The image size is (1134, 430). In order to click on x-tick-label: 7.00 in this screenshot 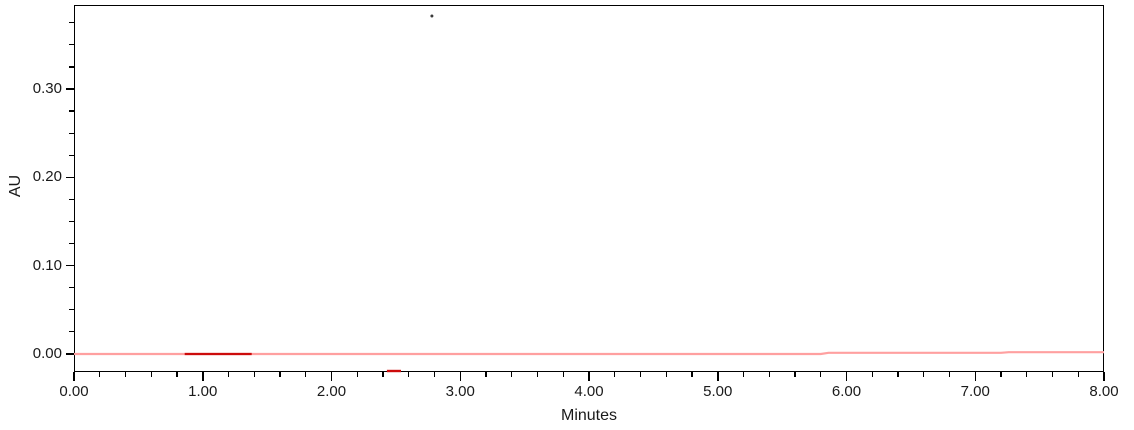, I will do `click(975, 391)`.